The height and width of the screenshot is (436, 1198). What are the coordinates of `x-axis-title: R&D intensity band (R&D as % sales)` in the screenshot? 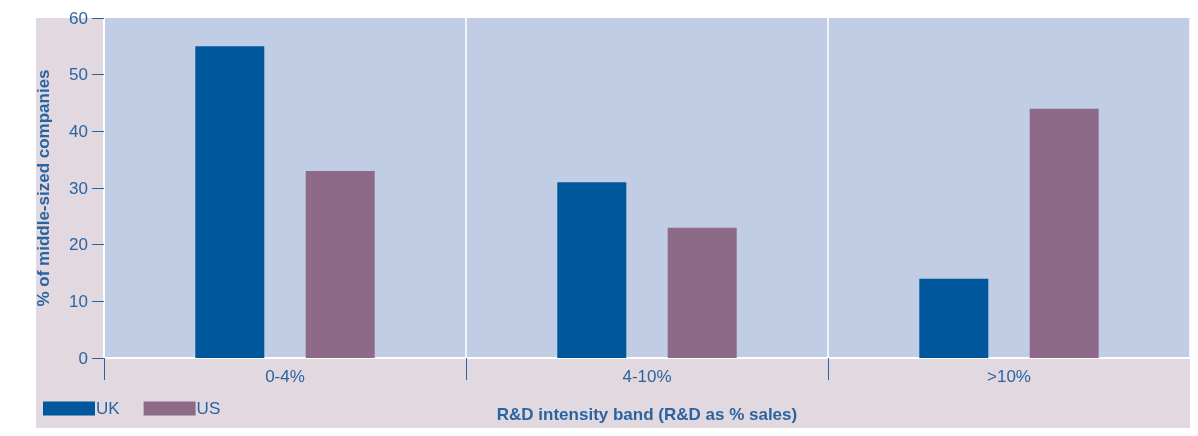 It's located at (647, 414).